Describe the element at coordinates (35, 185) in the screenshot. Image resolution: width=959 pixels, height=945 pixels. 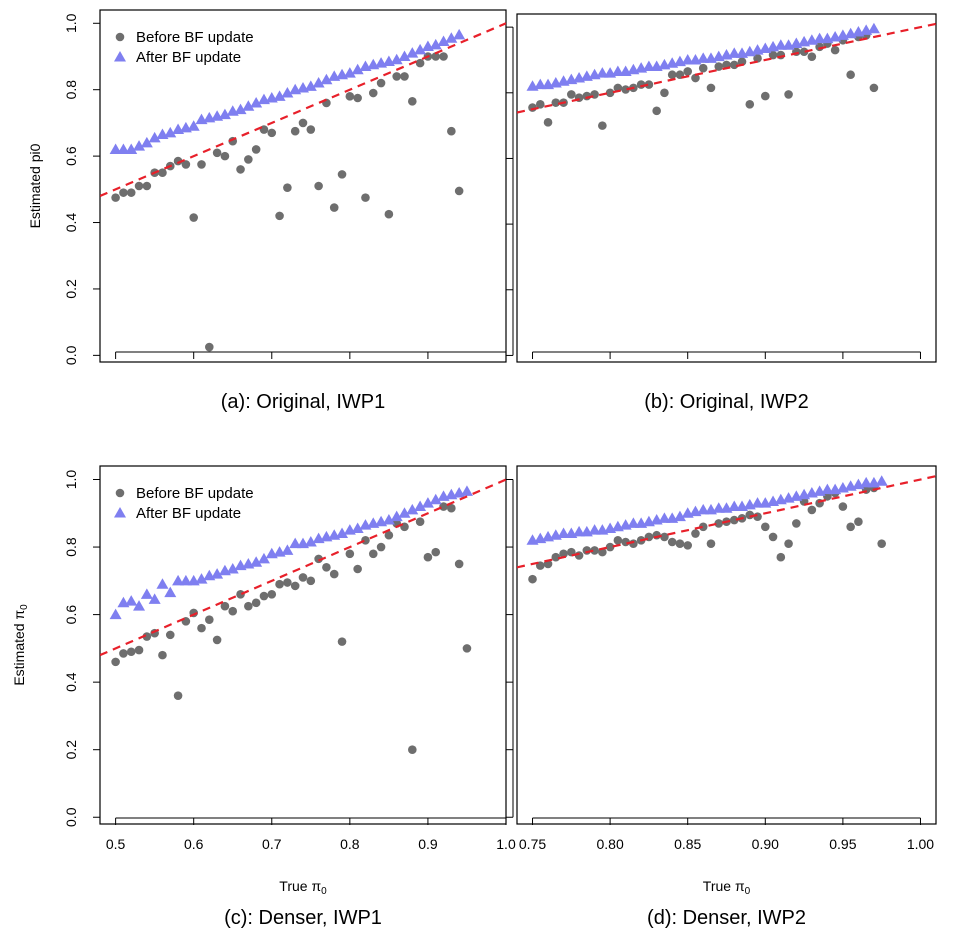
I see `y-axis-title: Estimated pi0` at that location.